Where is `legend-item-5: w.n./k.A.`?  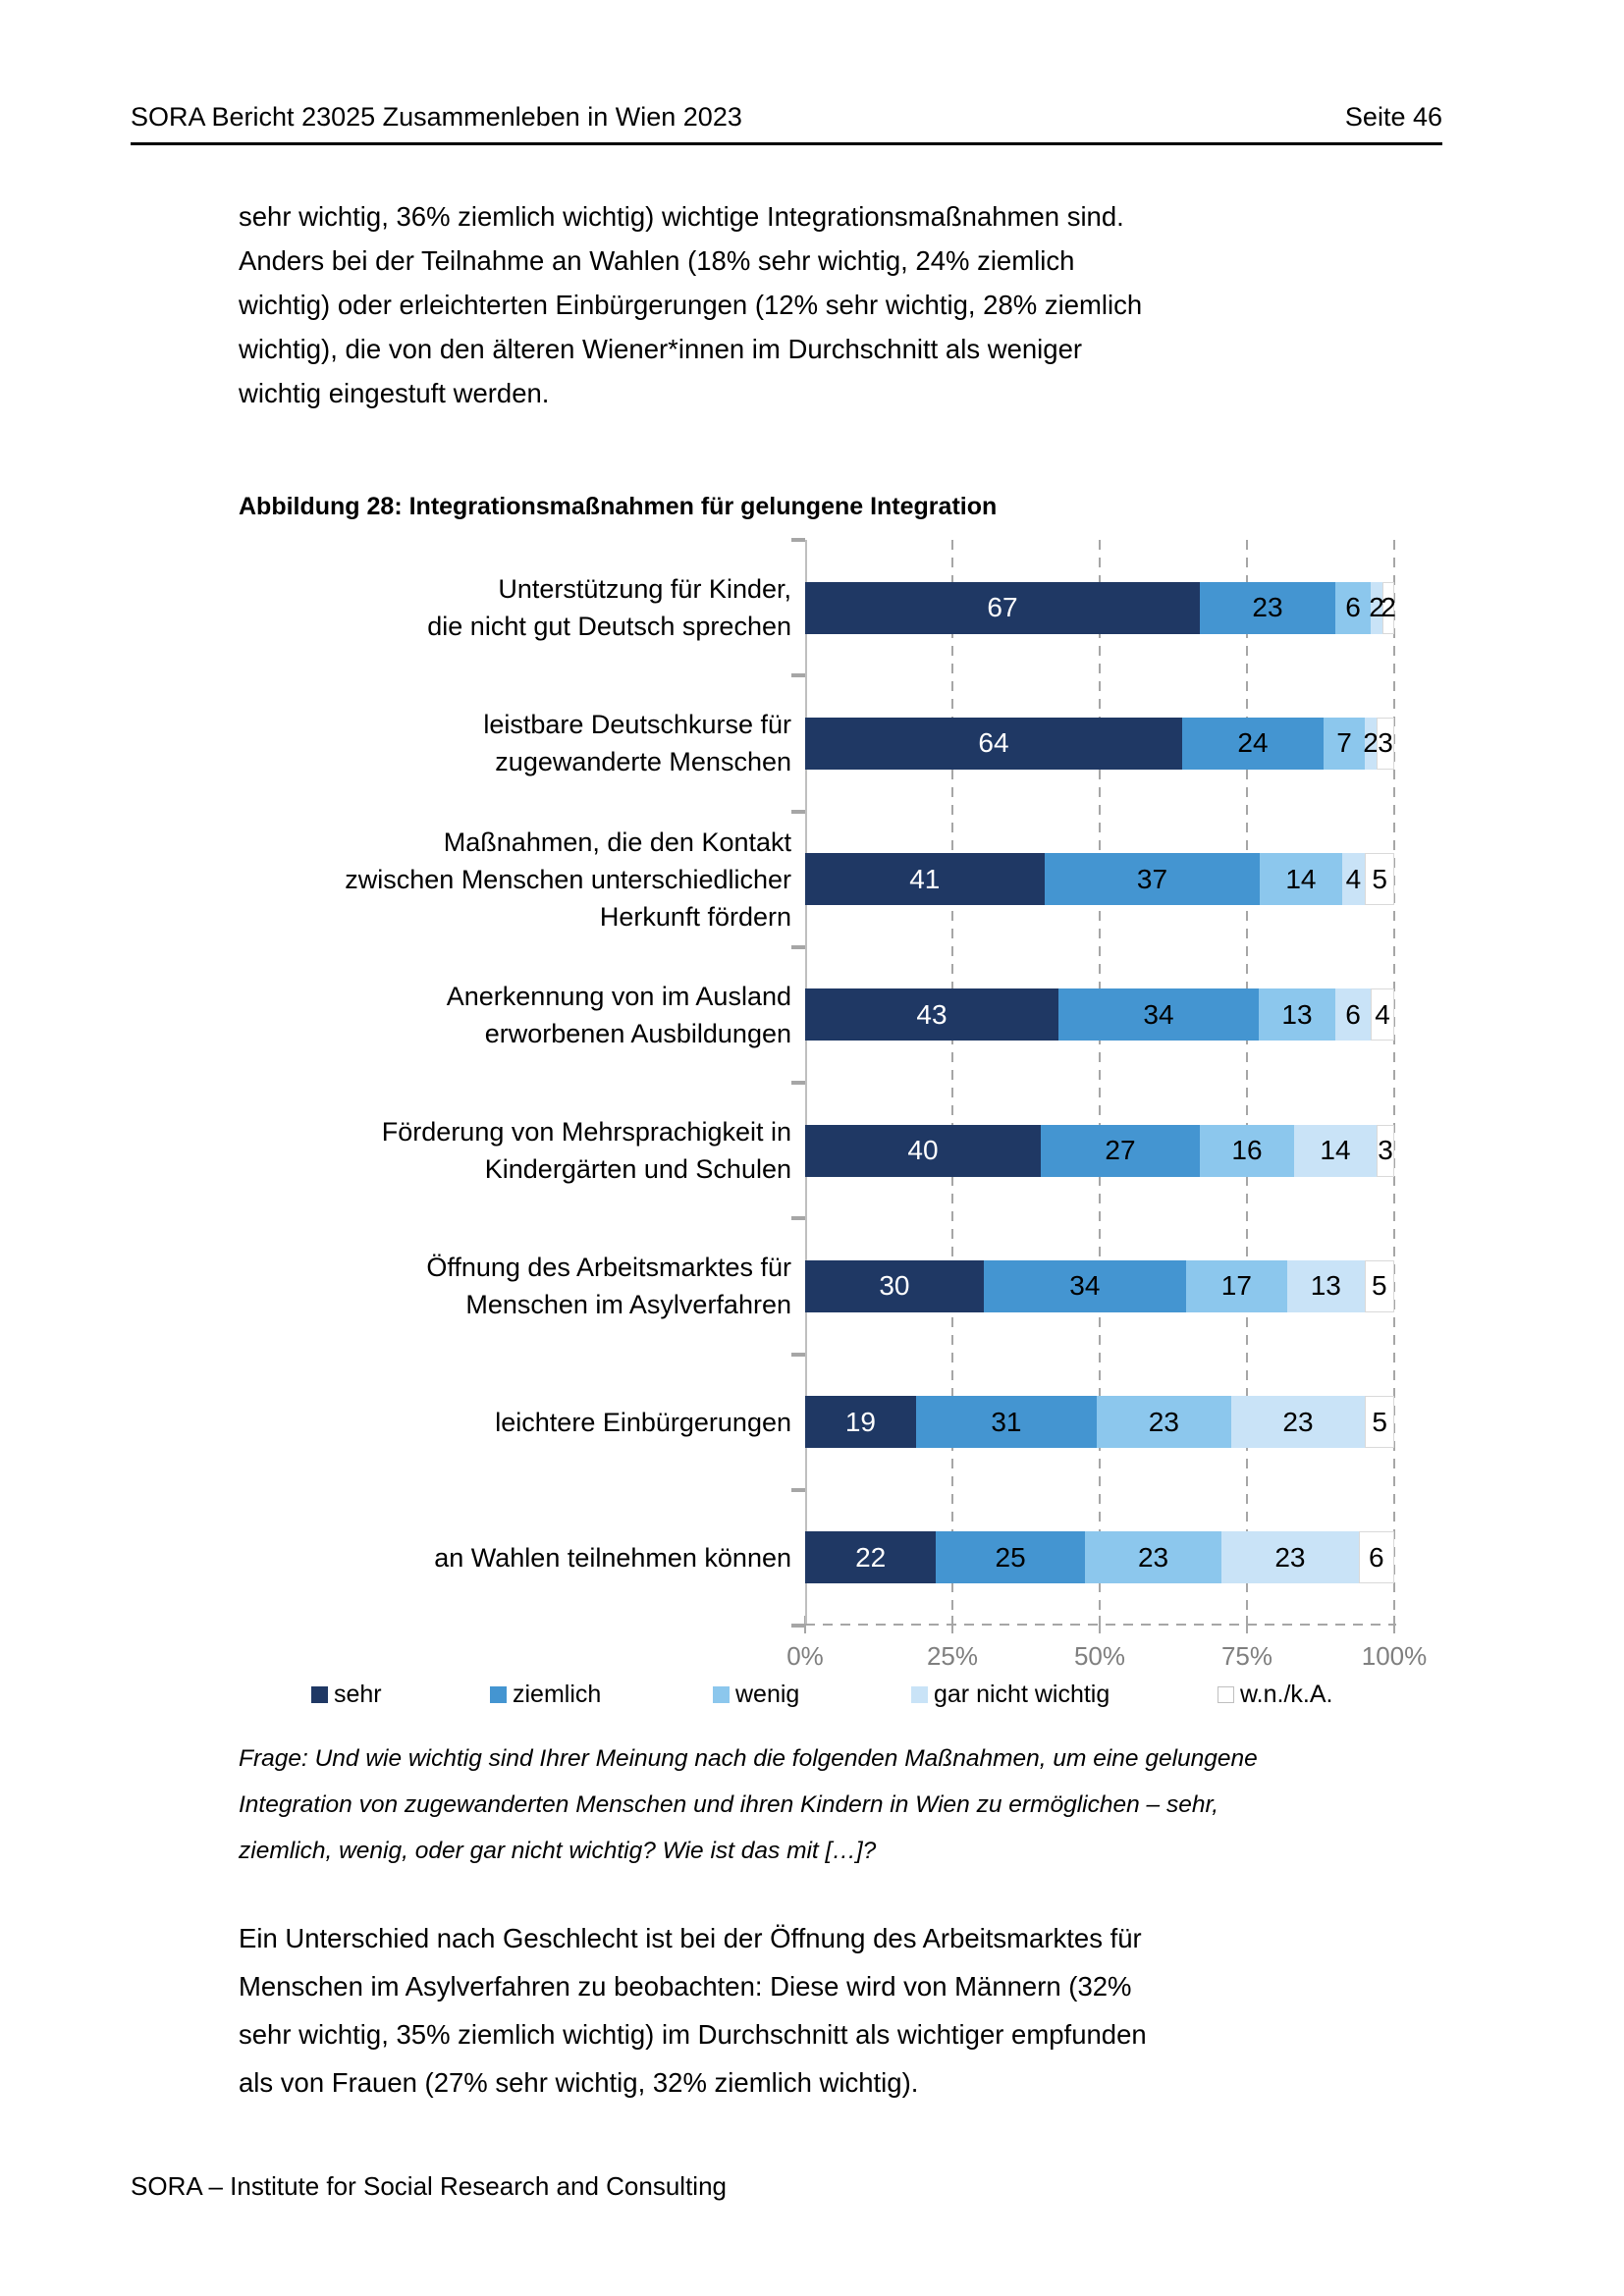 legend-item-5: w.n./k.A. is located at coordinates (1275, 1695).